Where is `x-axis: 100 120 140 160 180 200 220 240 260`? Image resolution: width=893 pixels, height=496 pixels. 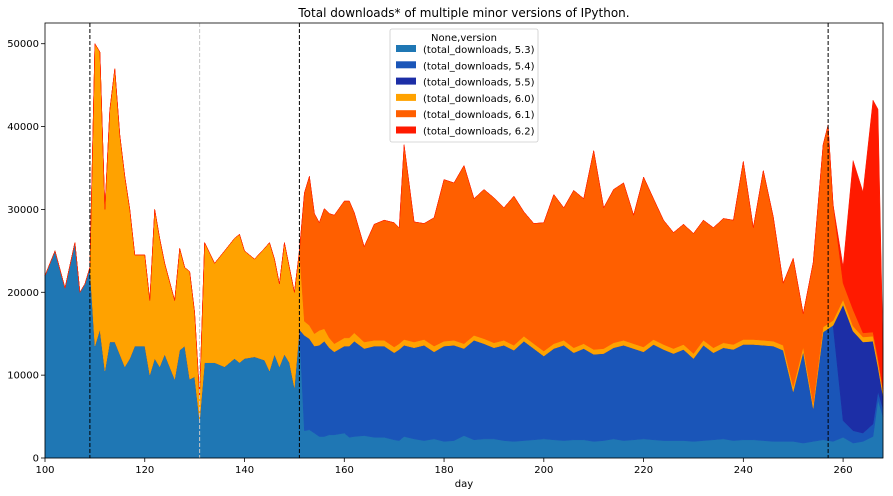
x-axis: 100 120 140 160 180 200 220 240 260 is located at coordinates (444, 467).